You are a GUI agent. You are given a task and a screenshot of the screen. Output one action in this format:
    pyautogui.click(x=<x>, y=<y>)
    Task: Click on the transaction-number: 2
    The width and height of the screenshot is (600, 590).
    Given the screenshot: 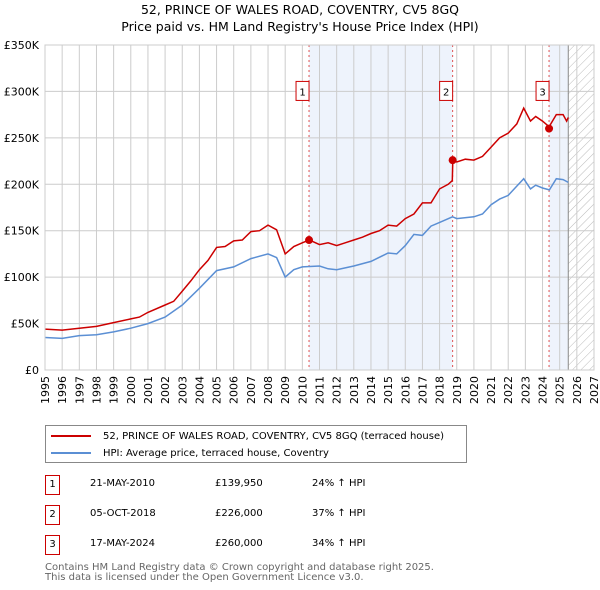 What is the action you would take?
    pyautogui.click(x=52, y=515)
    